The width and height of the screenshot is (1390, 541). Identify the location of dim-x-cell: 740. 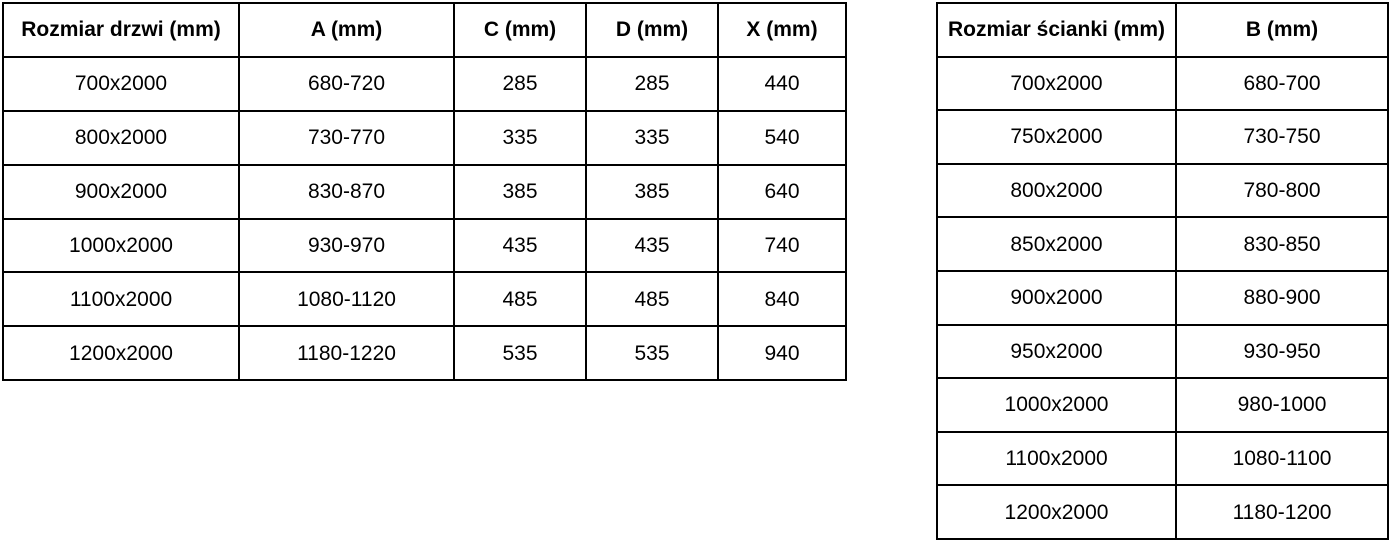
(782, 245).